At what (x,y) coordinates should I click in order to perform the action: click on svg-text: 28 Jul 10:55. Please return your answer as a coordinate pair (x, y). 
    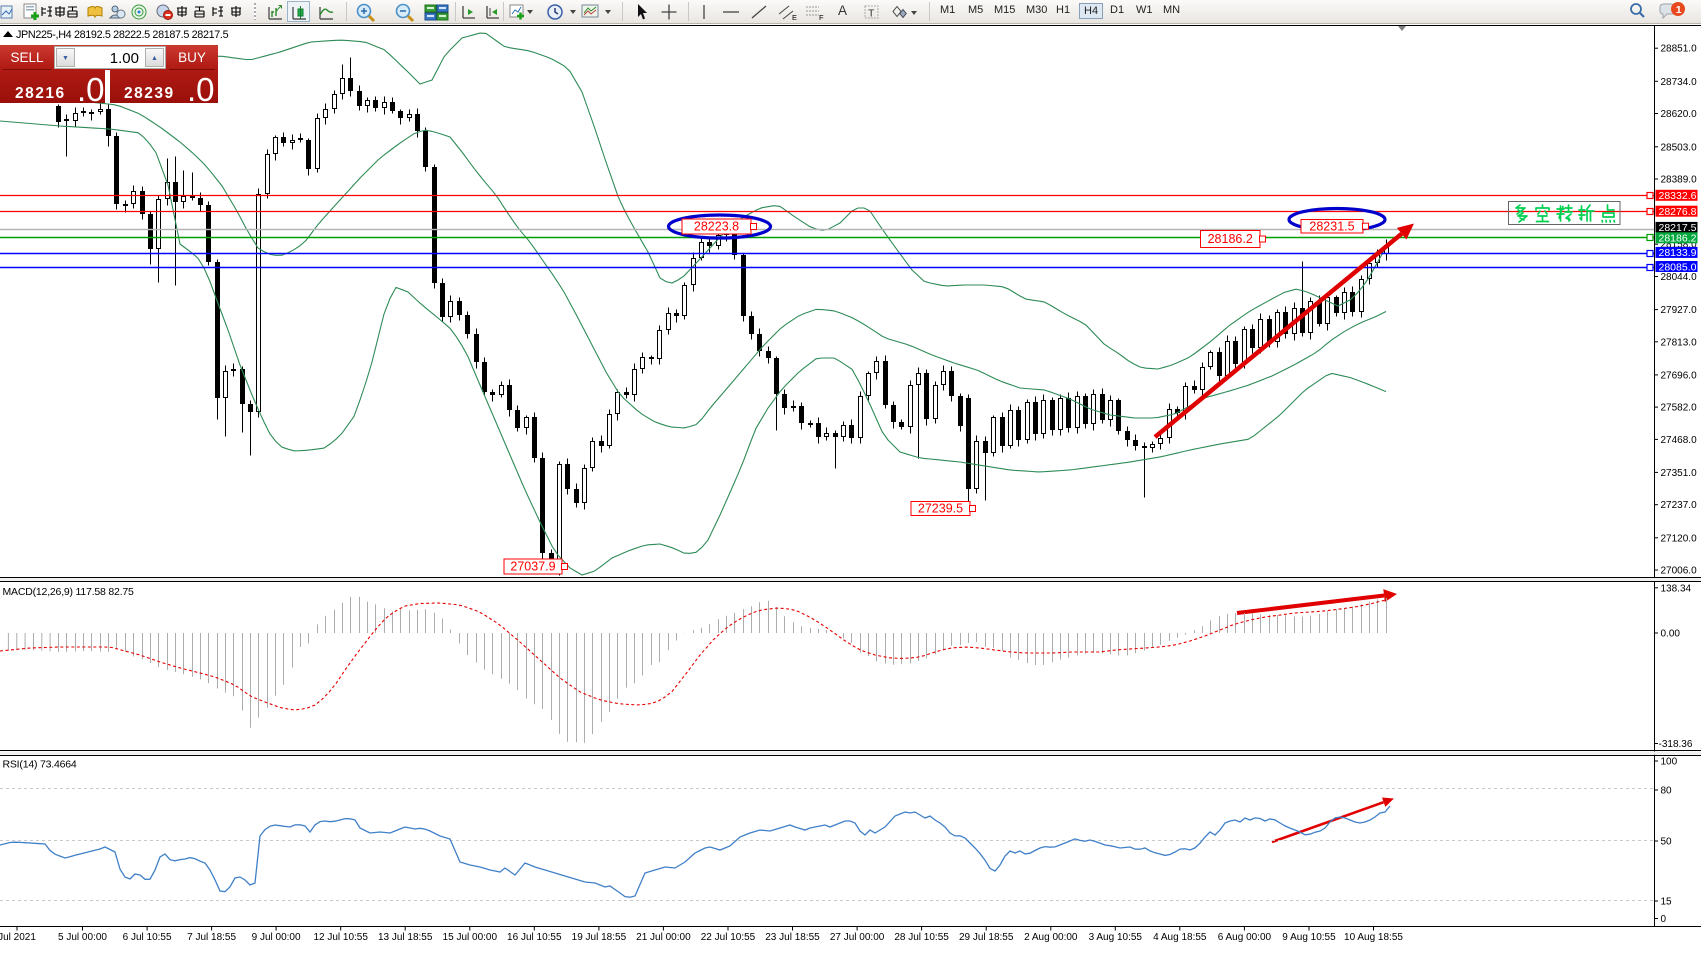
    Looking at the image, I should click on (921, 937).